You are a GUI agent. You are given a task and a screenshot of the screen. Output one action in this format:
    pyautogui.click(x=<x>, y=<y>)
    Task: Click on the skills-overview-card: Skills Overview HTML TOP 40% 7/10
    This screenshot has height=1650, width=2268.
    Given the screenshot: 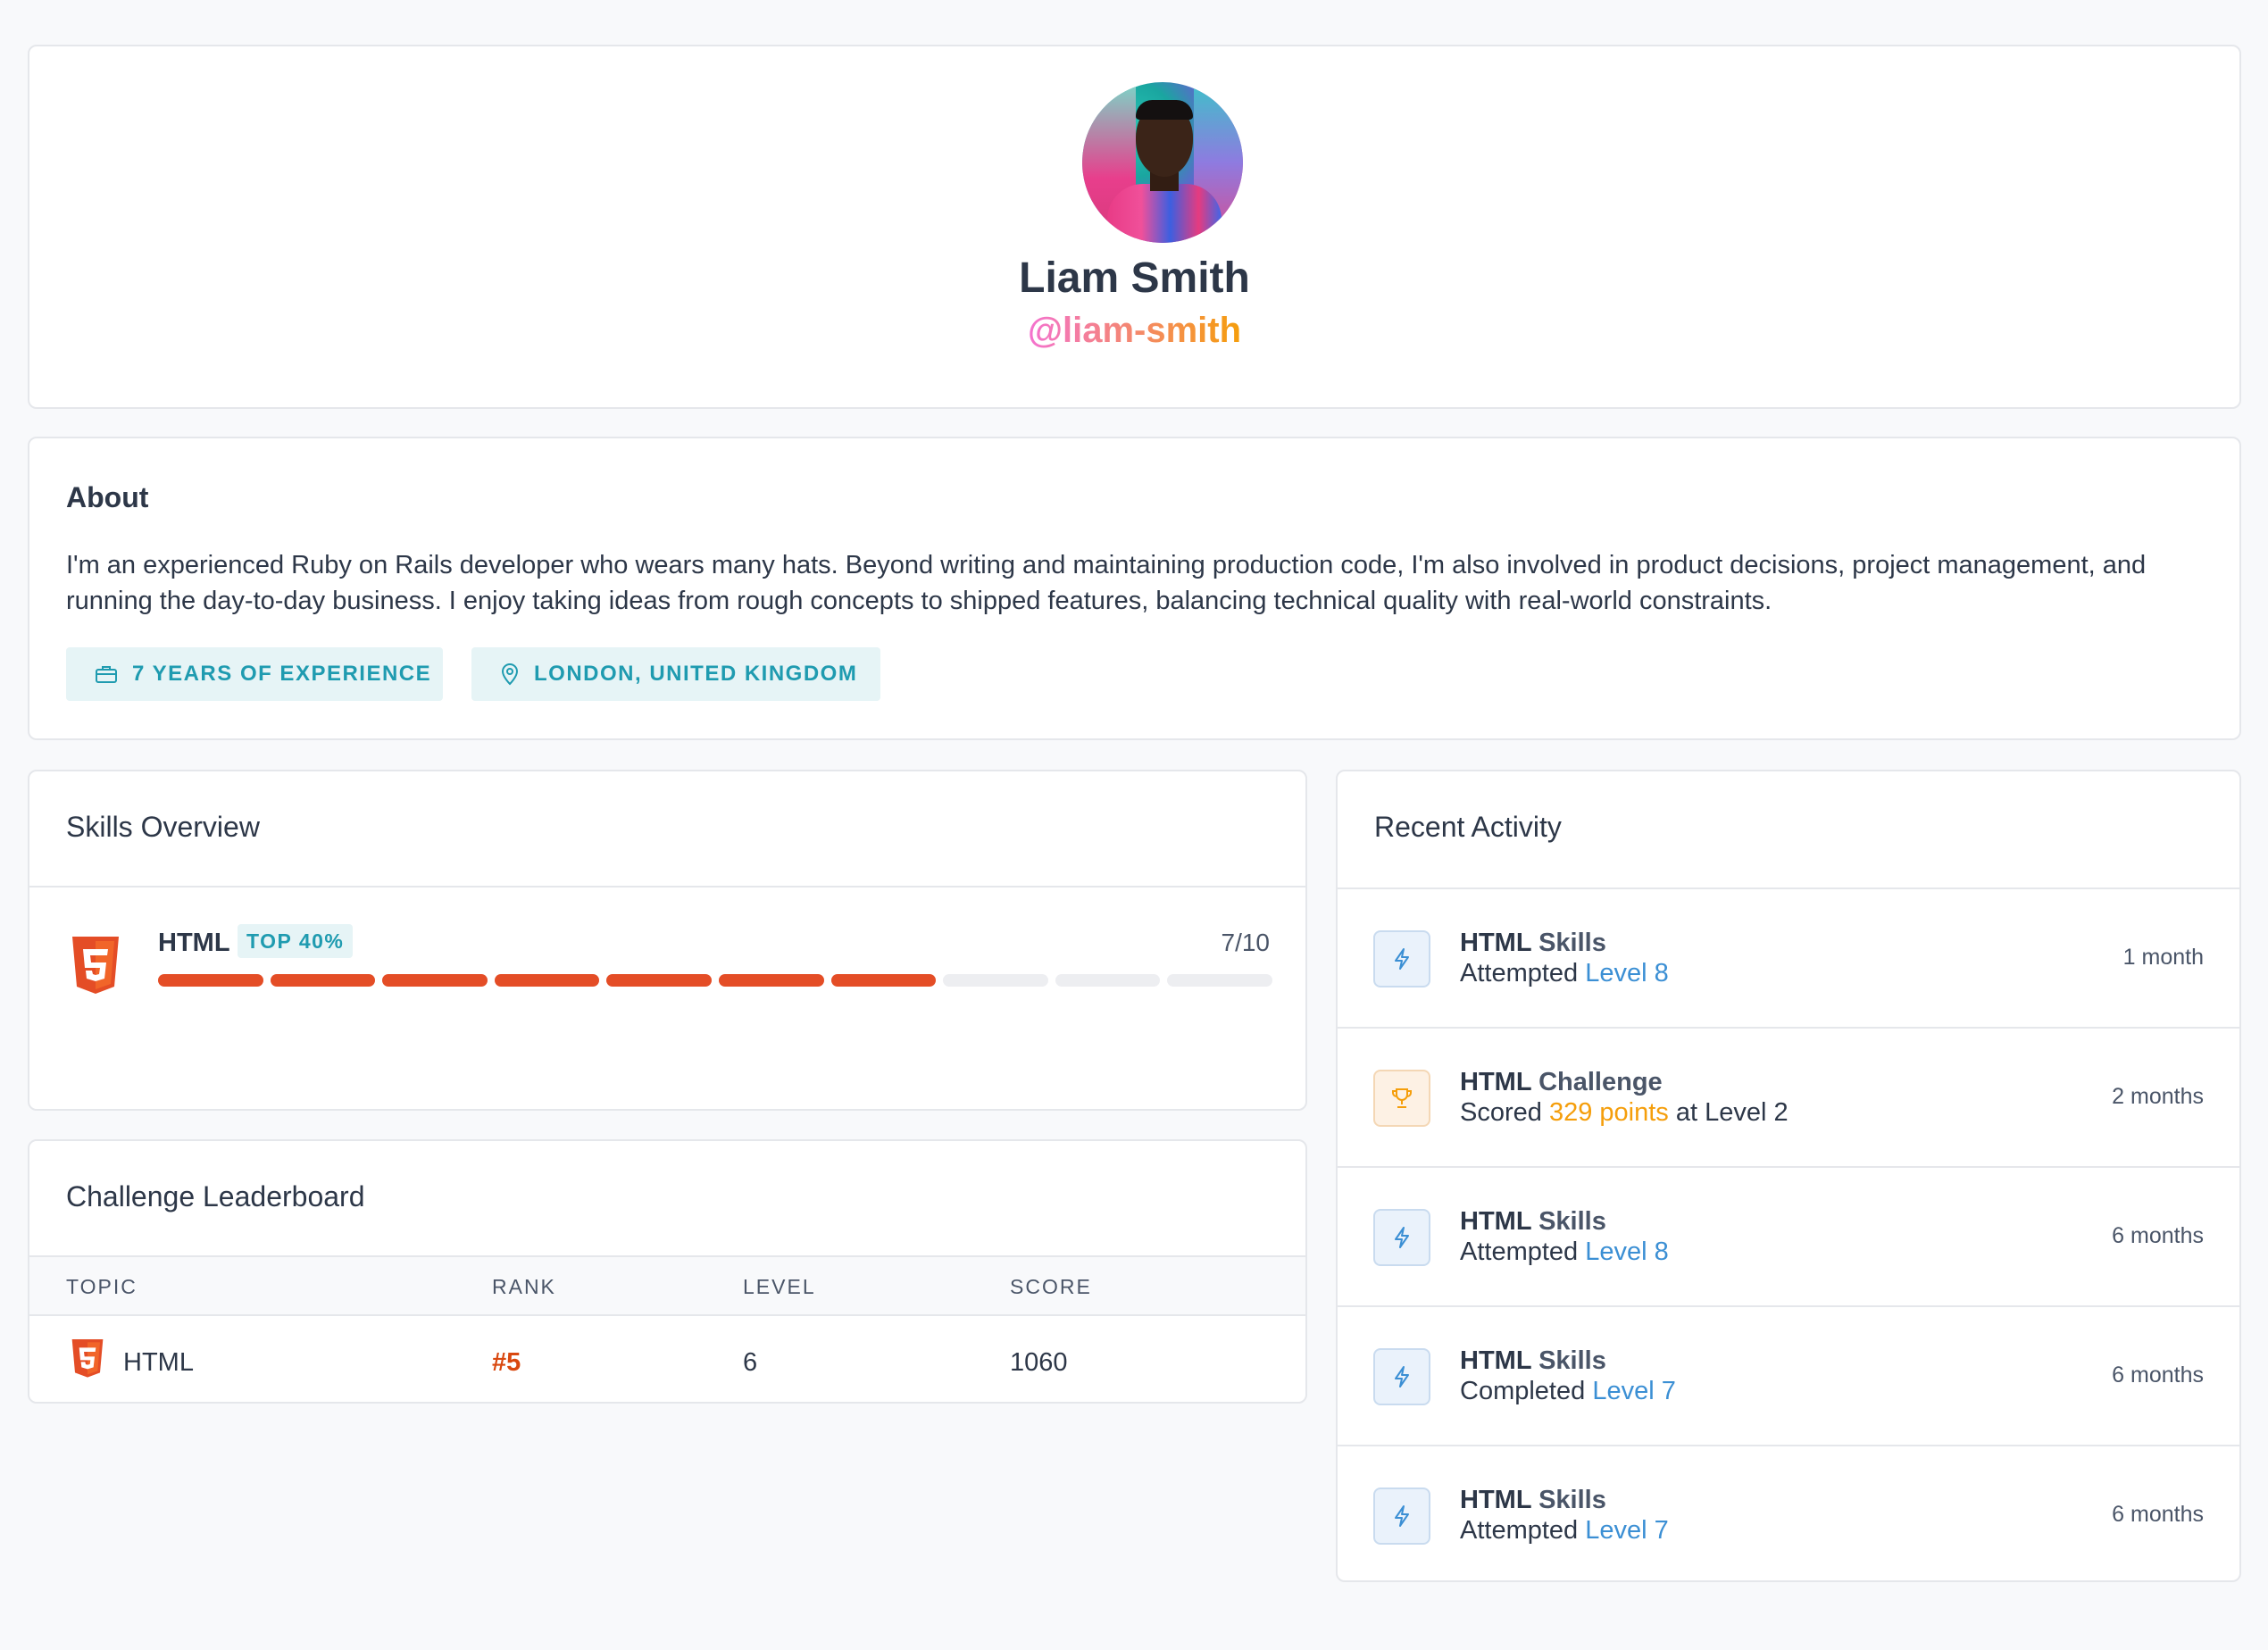 What is the action you would take?
    pyautogui.click(x=667, y=941)
    